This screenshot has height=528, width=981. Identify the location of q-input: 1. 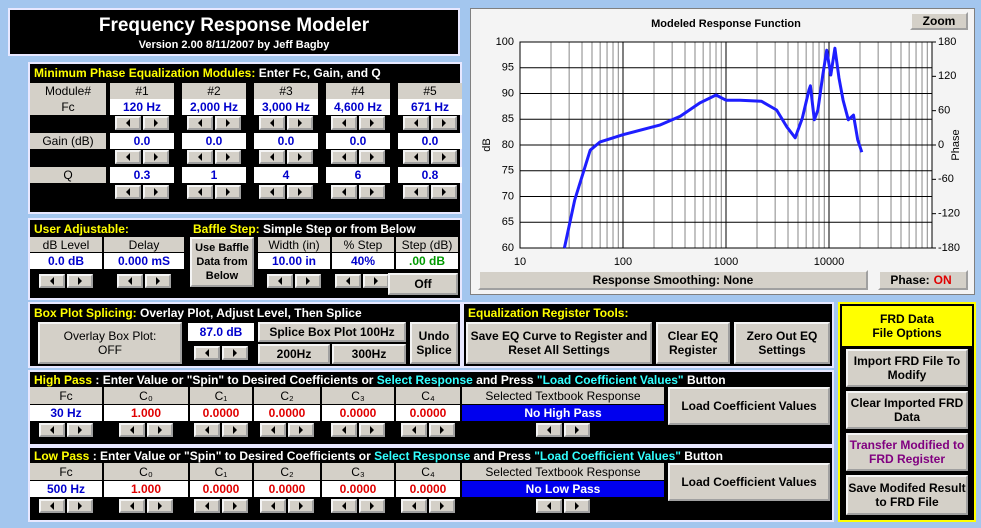
(214, 175).